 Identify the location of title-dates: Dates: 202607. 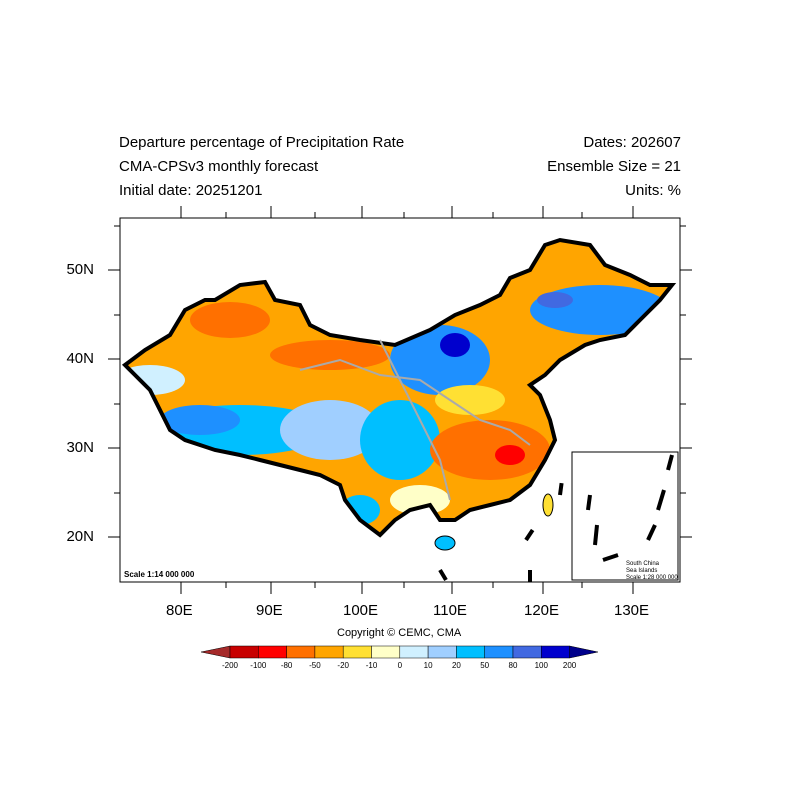
(632, 142).